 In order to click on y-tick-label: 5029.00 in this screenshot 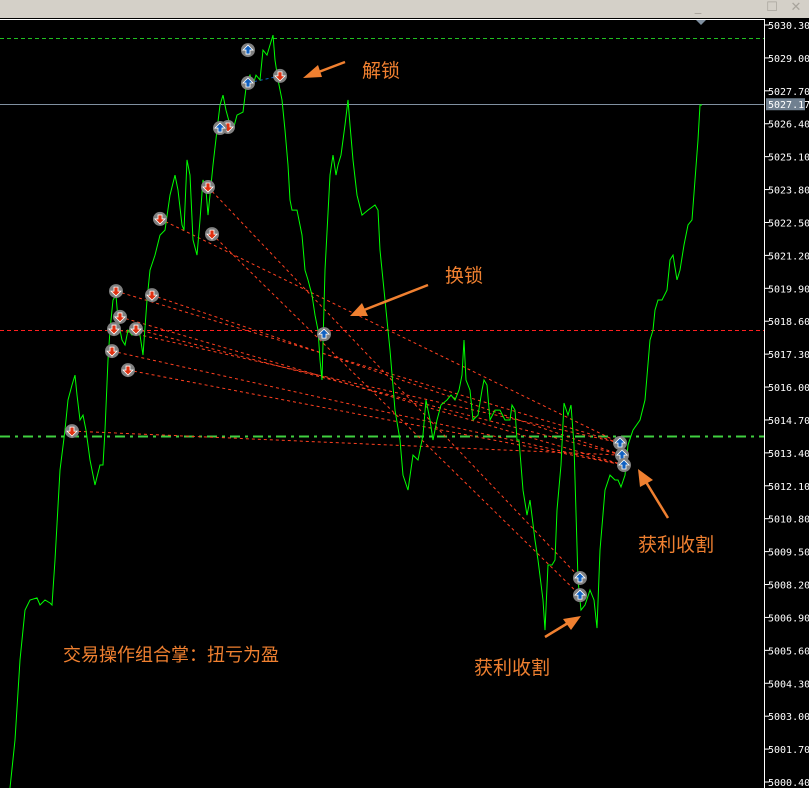, I will do `click(788, 59)`.